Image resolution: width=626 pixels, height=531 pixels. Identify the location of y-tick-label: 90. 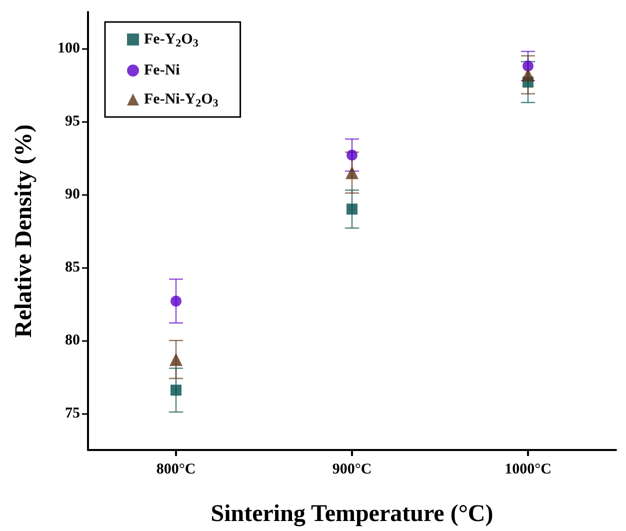
(72, 194).